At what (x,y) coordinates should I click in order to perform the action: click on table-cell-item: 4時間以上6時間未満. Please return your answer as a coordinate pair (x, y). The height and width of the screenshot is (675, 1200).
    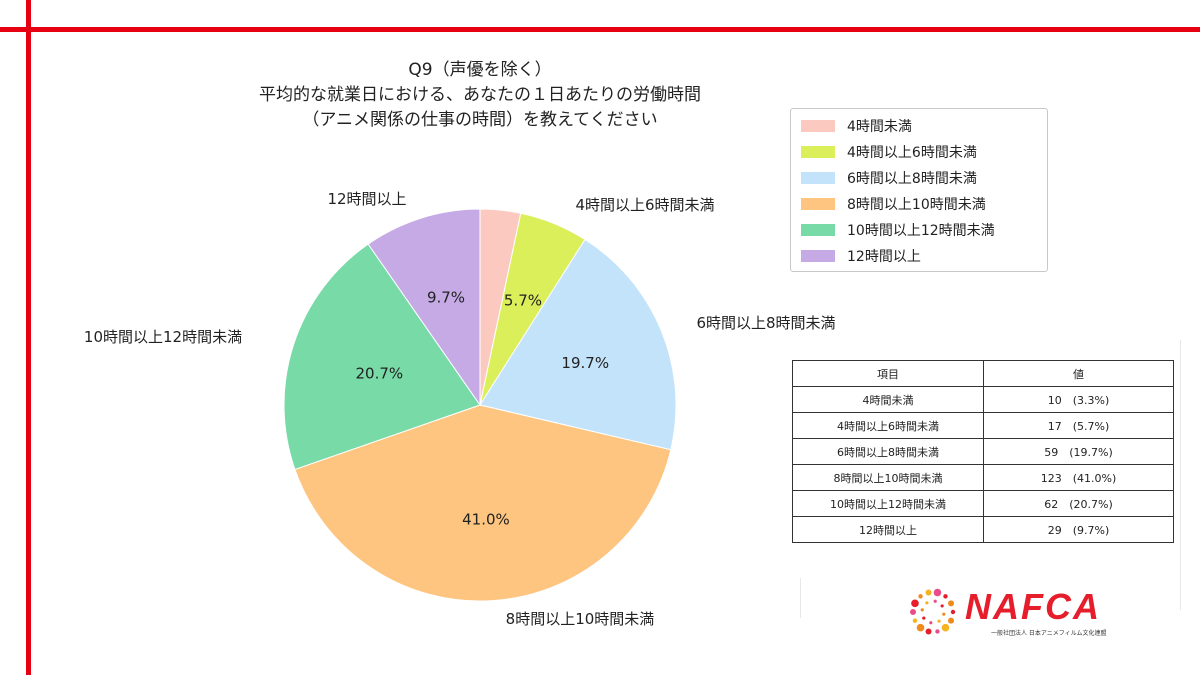
    Looking at the image, I should click on (888, 425).